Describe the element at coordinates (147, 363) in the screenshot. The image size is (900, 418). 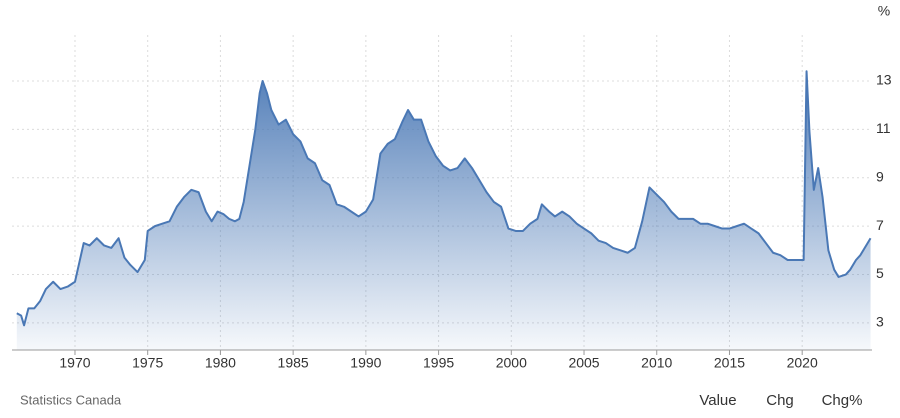
I see `x-tick-label: 1975` at that location.